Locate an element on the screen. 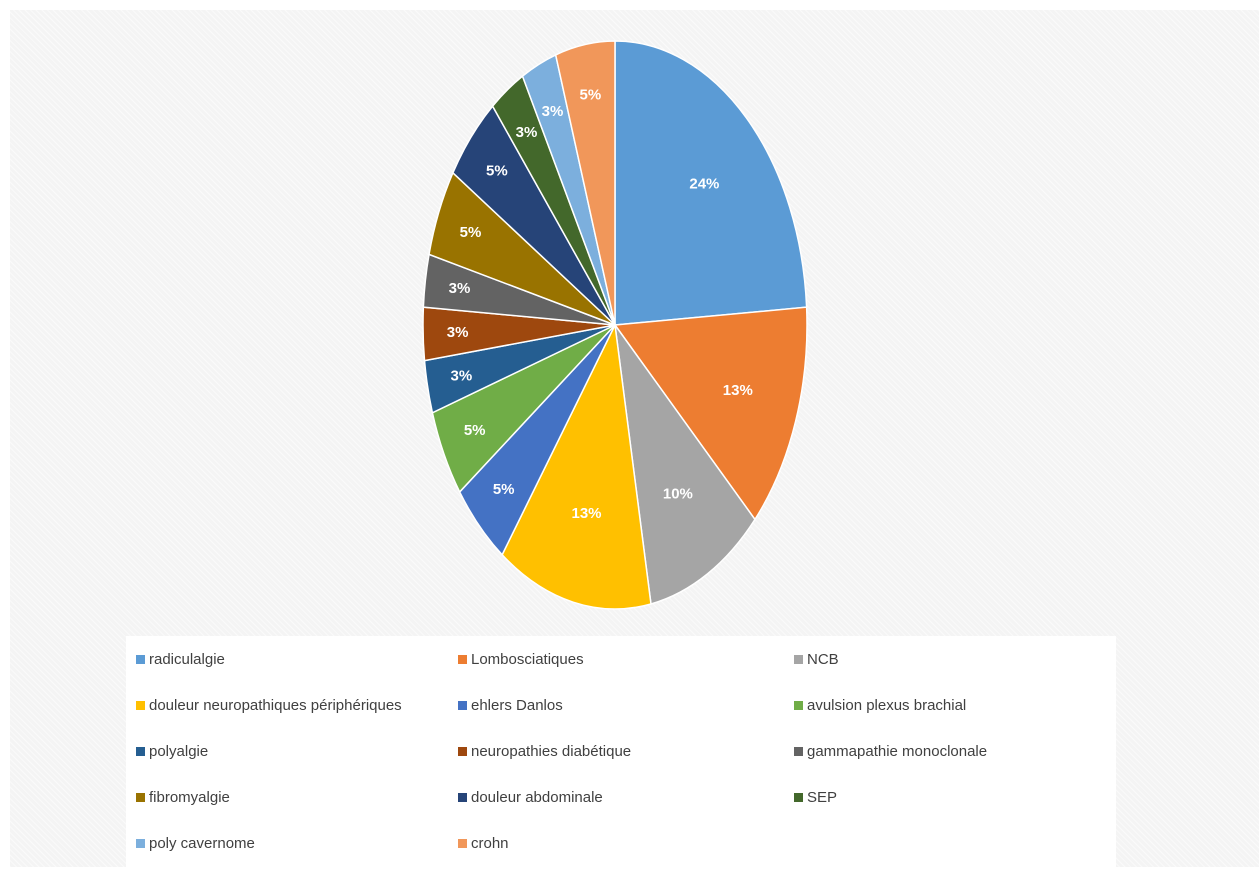  data-label-crohn: 5% is located at coordinates (591, 95).